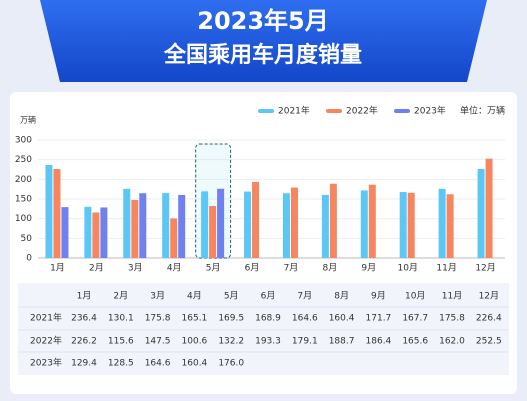  I want to click on y-tick-label: 300, so click(23, 141).